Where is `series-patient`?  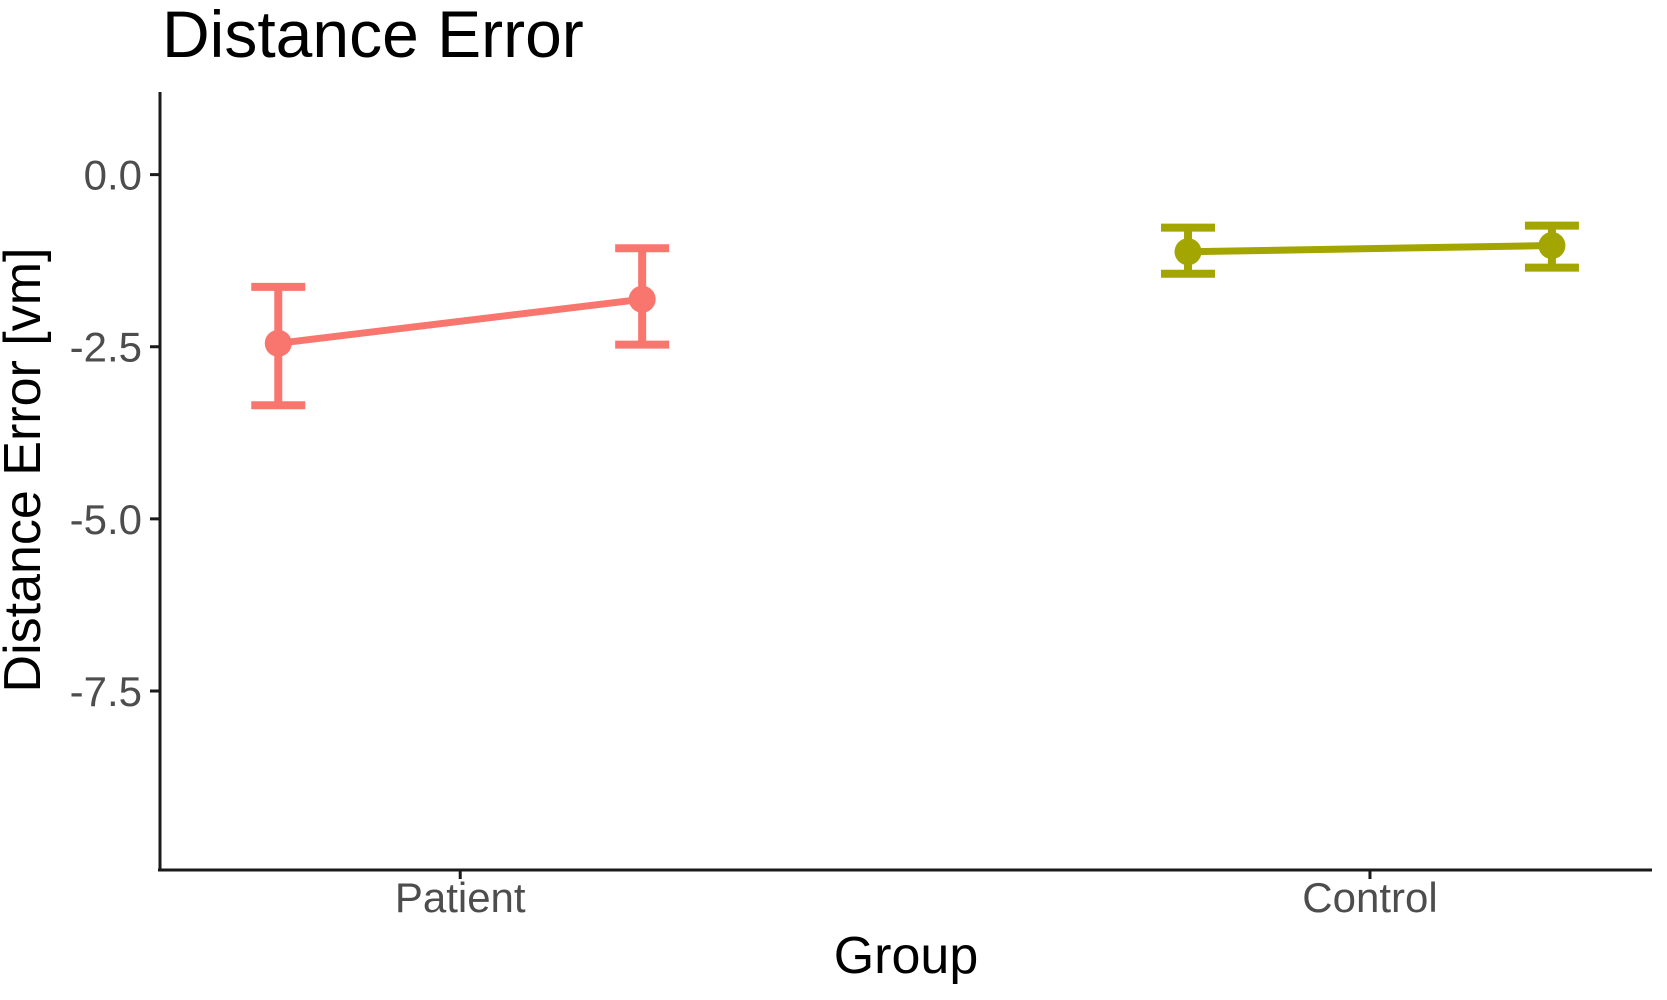
series-patient is located at coordinates (460, 327).